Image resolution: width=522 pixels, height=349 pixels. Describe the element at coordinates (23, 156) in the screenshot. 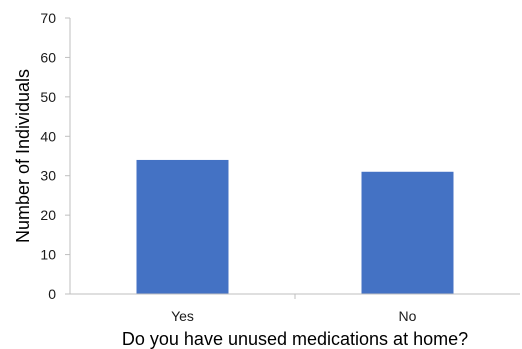

I see `y-axis-title: Number of Individuals` at that location.